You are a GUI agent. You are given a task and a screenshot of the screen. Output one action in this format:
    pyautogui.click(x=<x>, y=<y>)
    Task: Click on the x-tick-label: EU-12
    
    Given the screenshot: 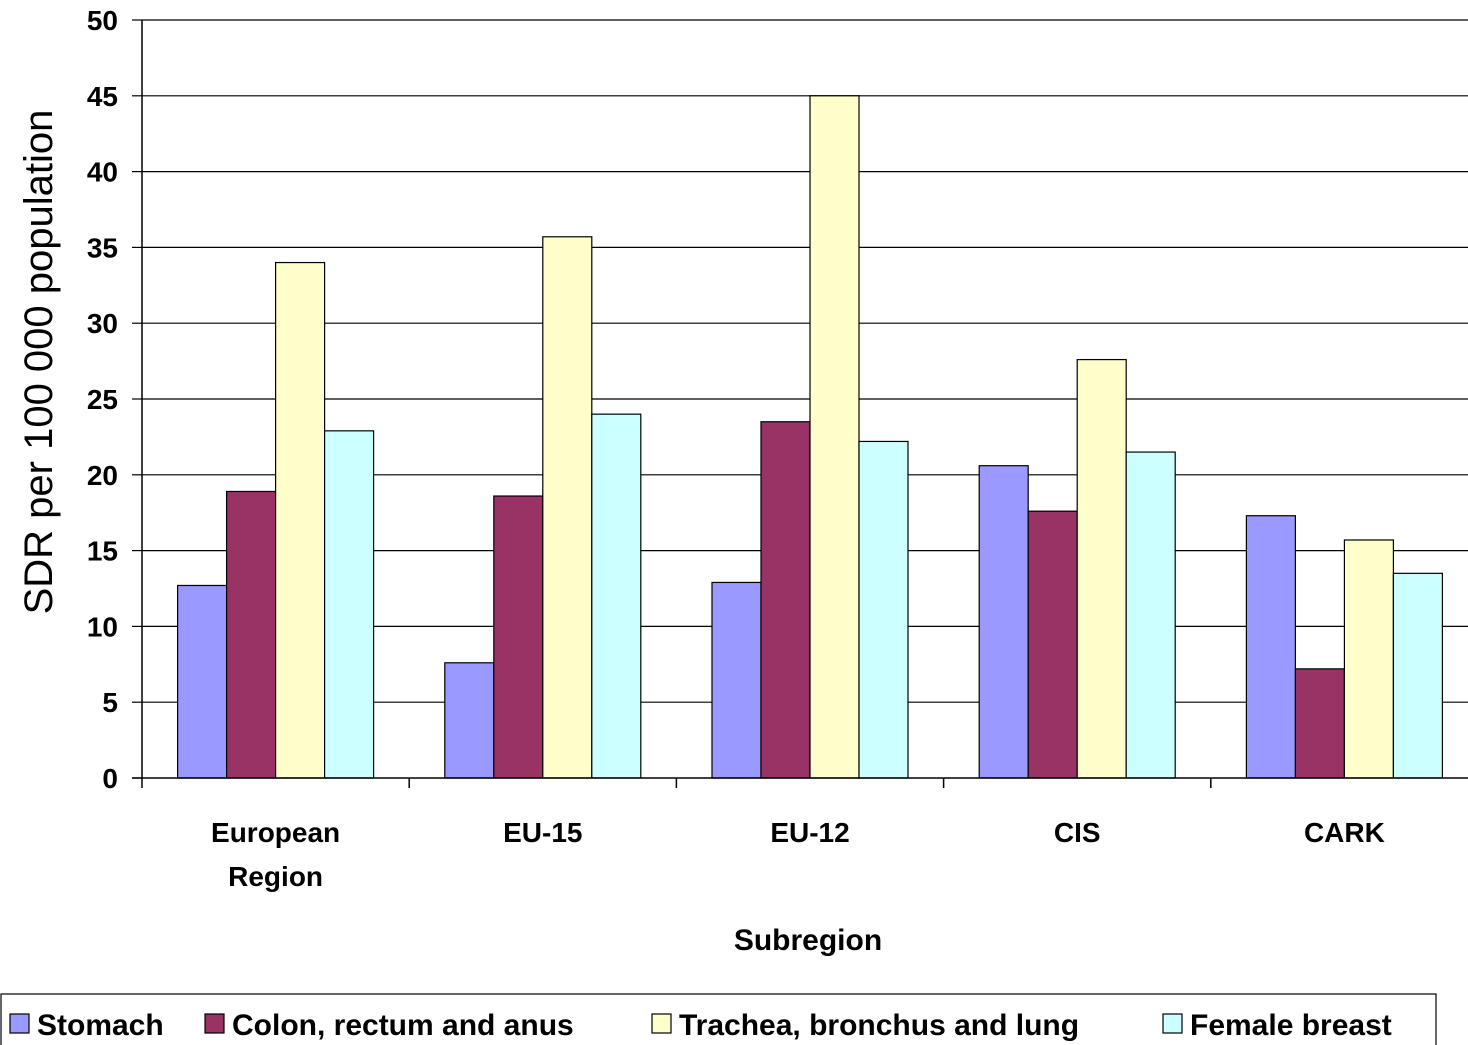 What is the action you would take?
    pyautogui.click(x=809, y=832)
    